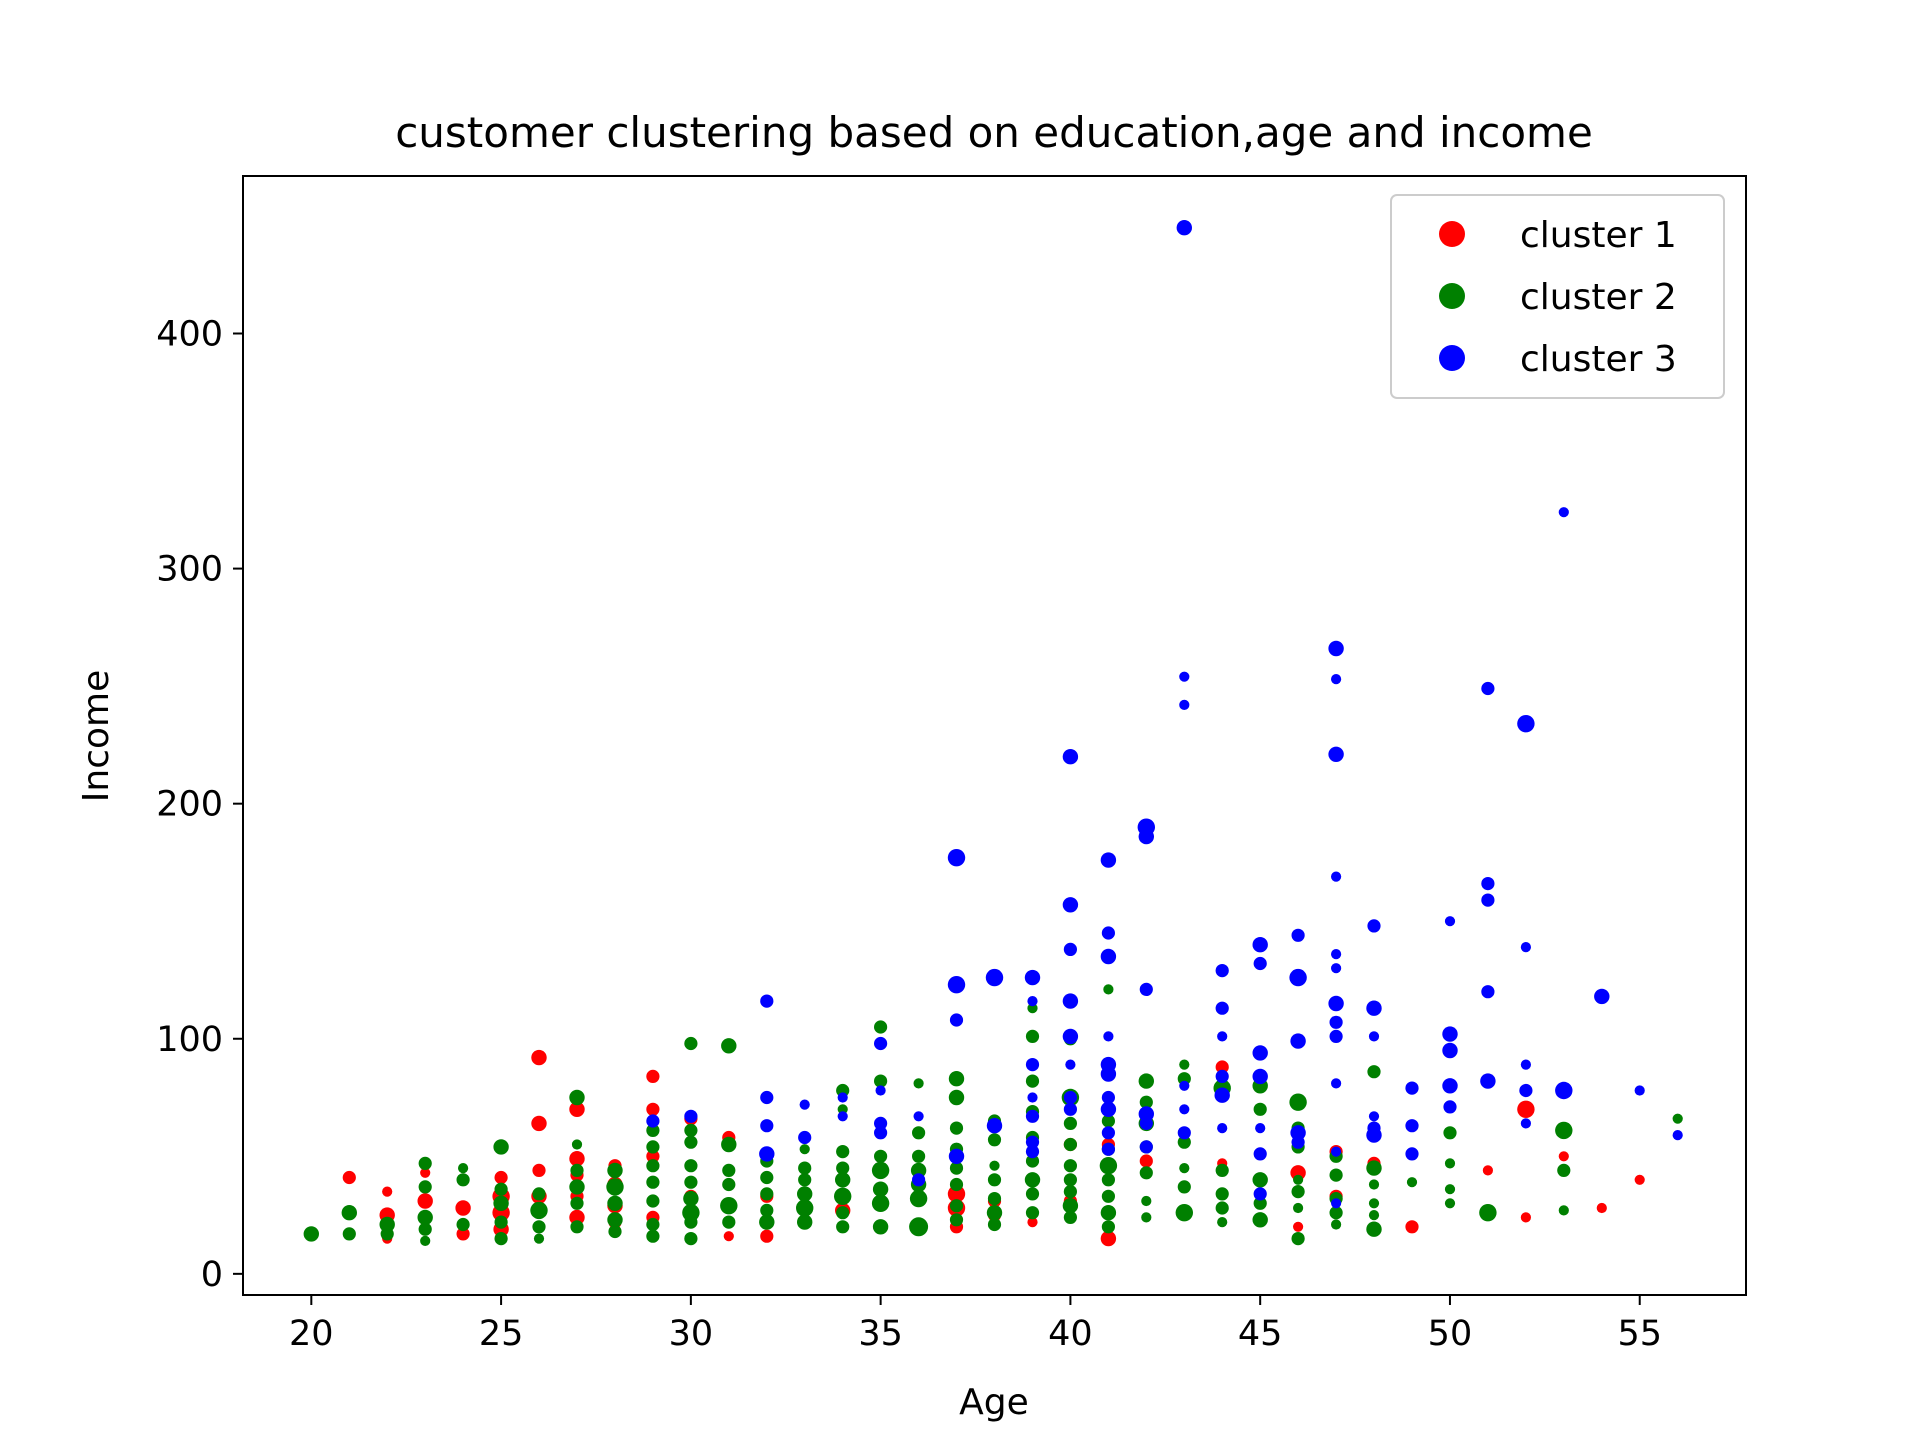 This screenshot has width=1920, height=1445. What do you see at coordinates (311, 1334) in the screenshot?
I see `x-tick-label: 20` at bounding box center [311, 1334].